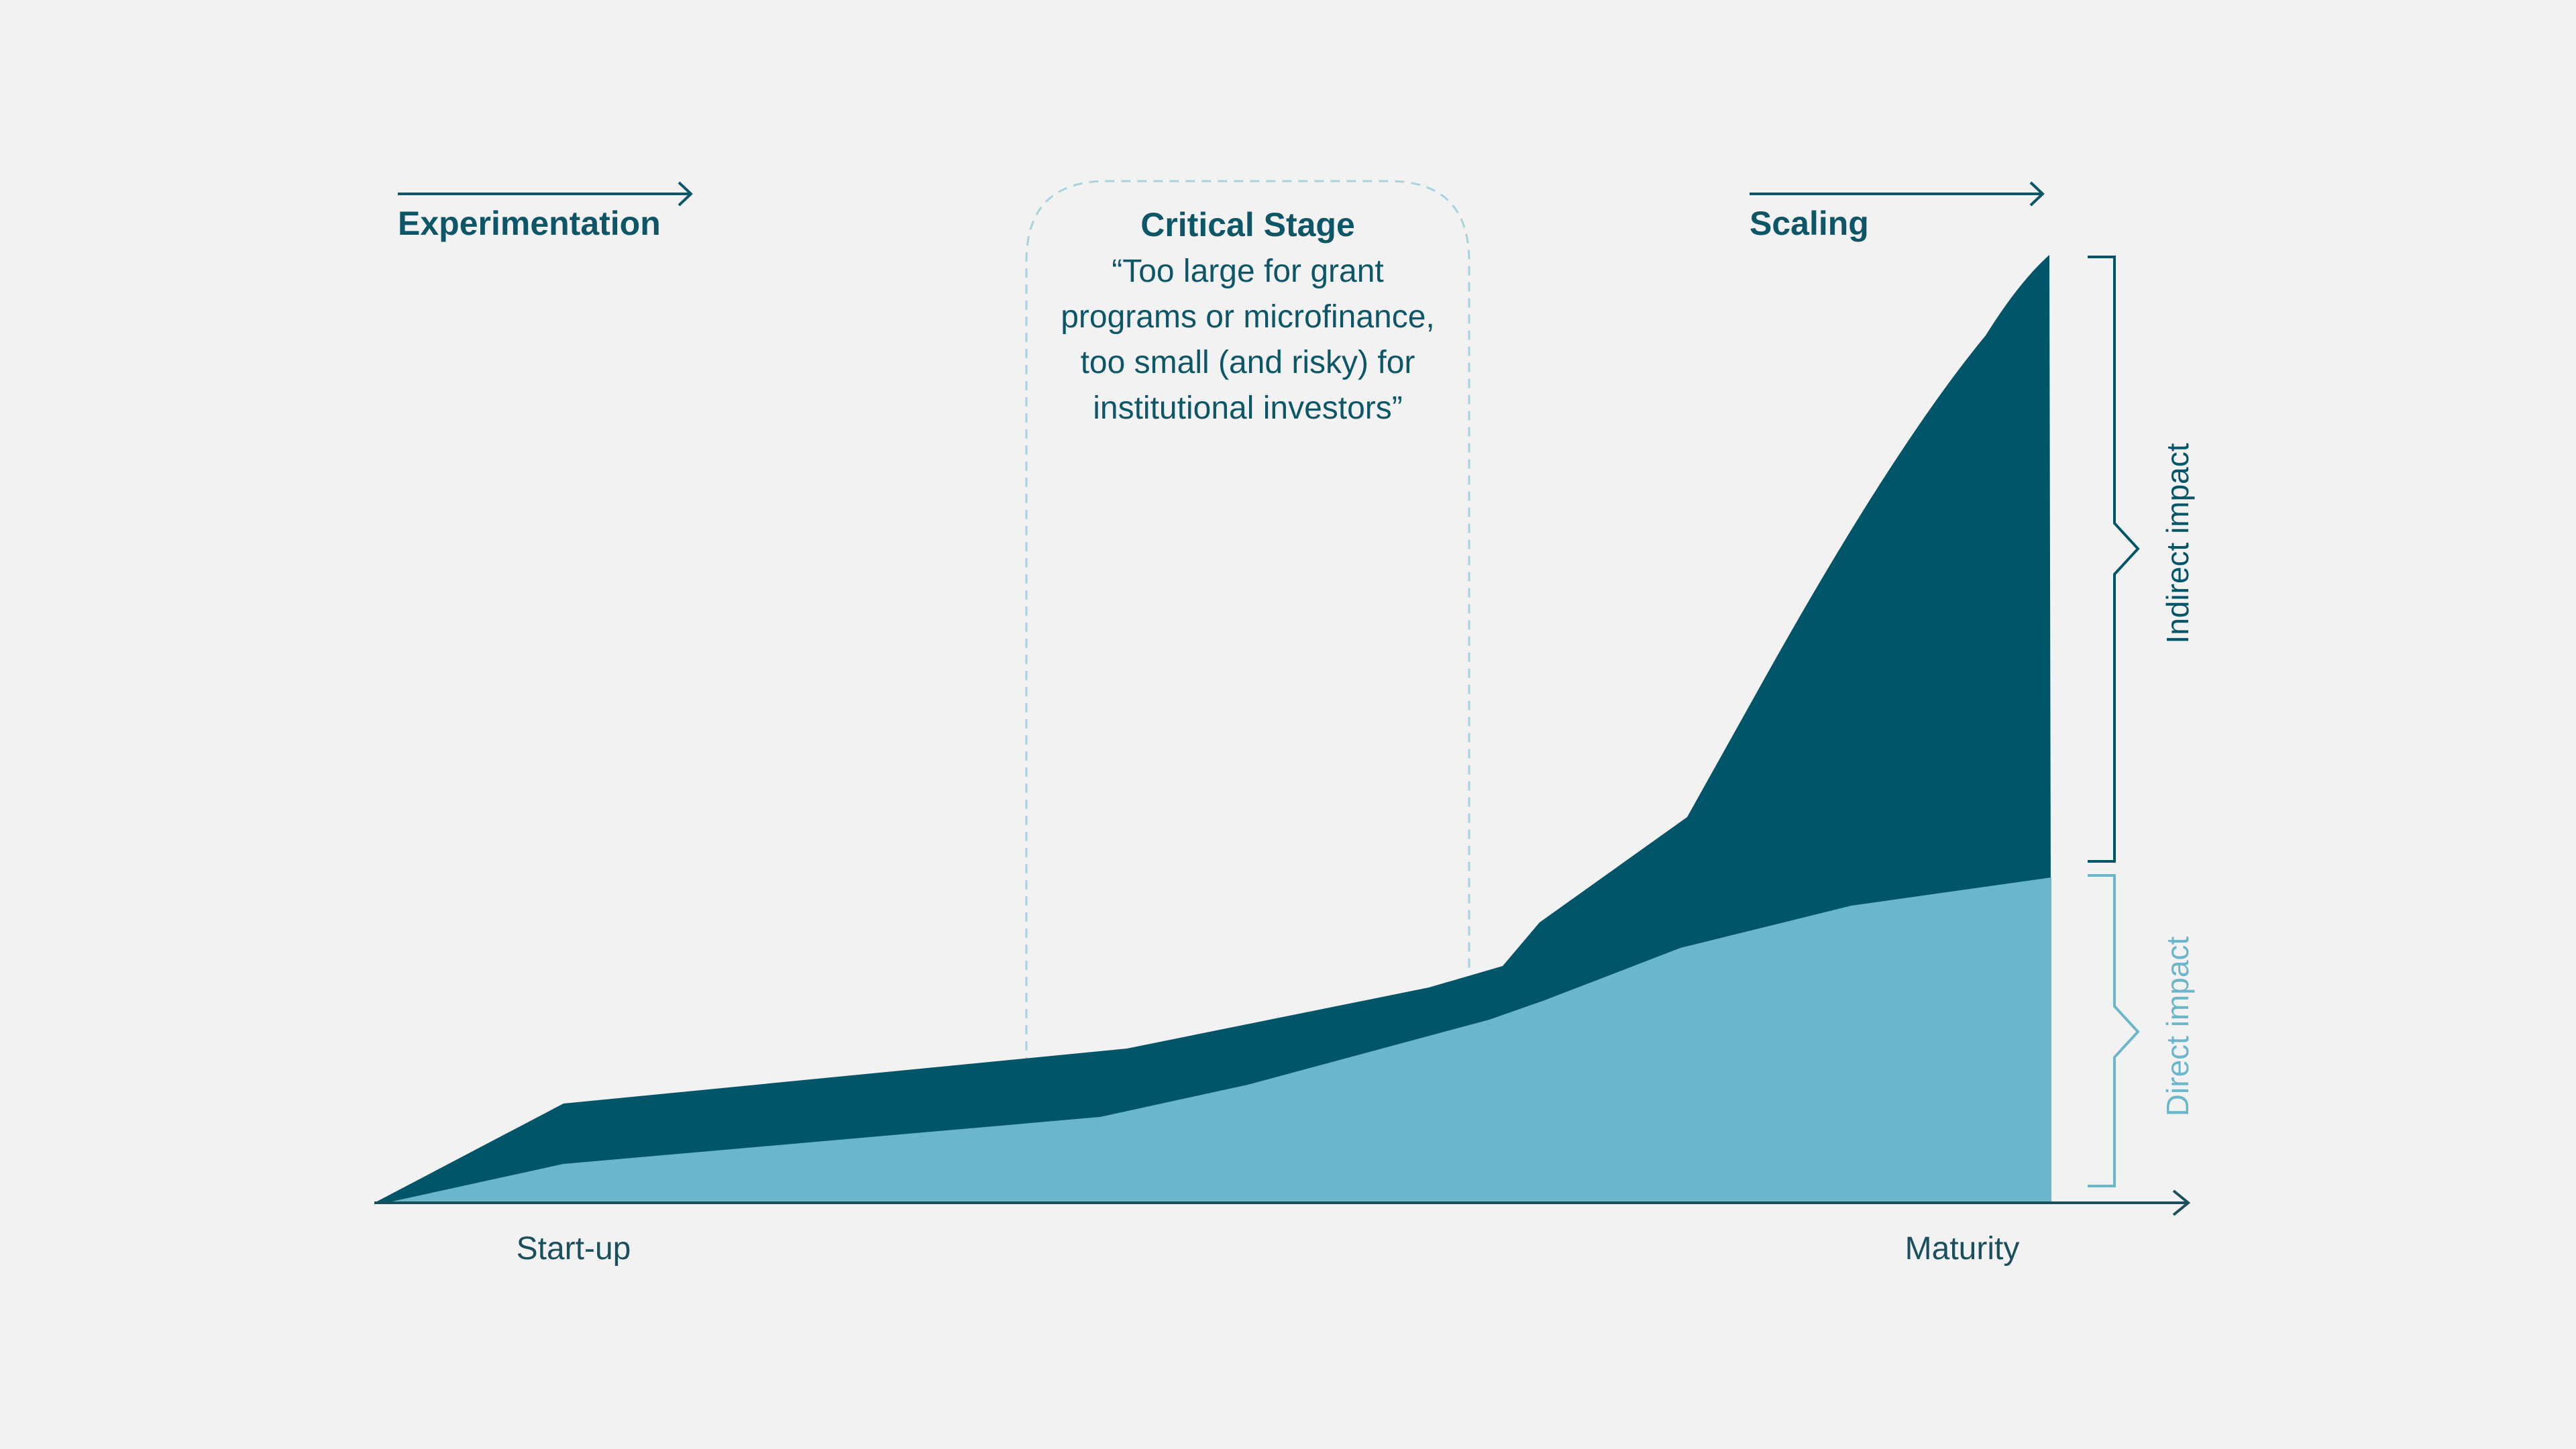 The image size is (2576, 1449). I want to click on start-up-label: Start-up, so click(574, 1249).